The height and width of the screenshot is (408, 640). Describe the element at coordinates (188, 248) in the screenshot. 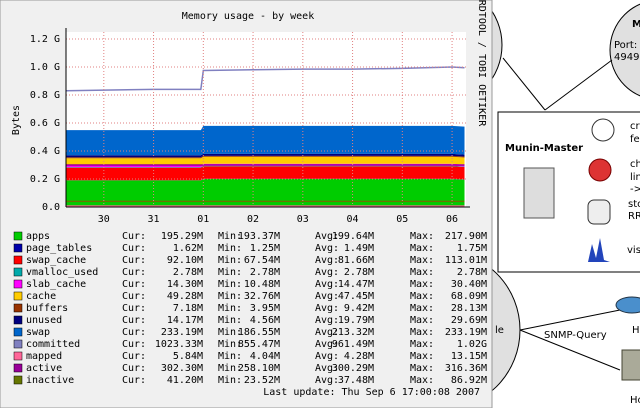

I see `stat-value: 1.62M` at that location.